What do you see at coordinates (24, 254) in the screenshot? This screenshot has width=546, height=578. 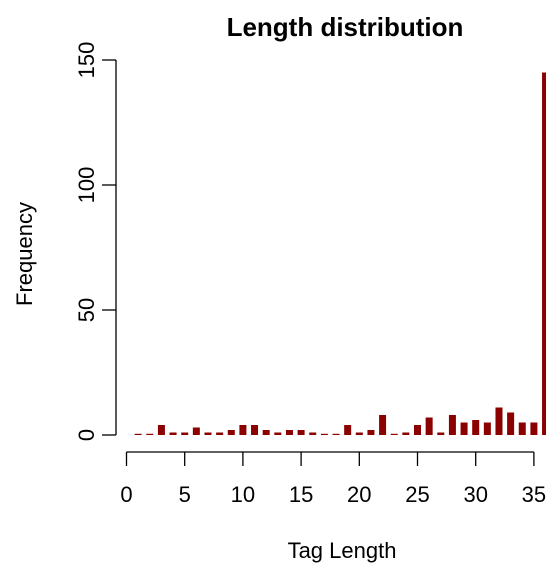 I see `y-axis-label: Frequency` at bounding box center [24, 254].